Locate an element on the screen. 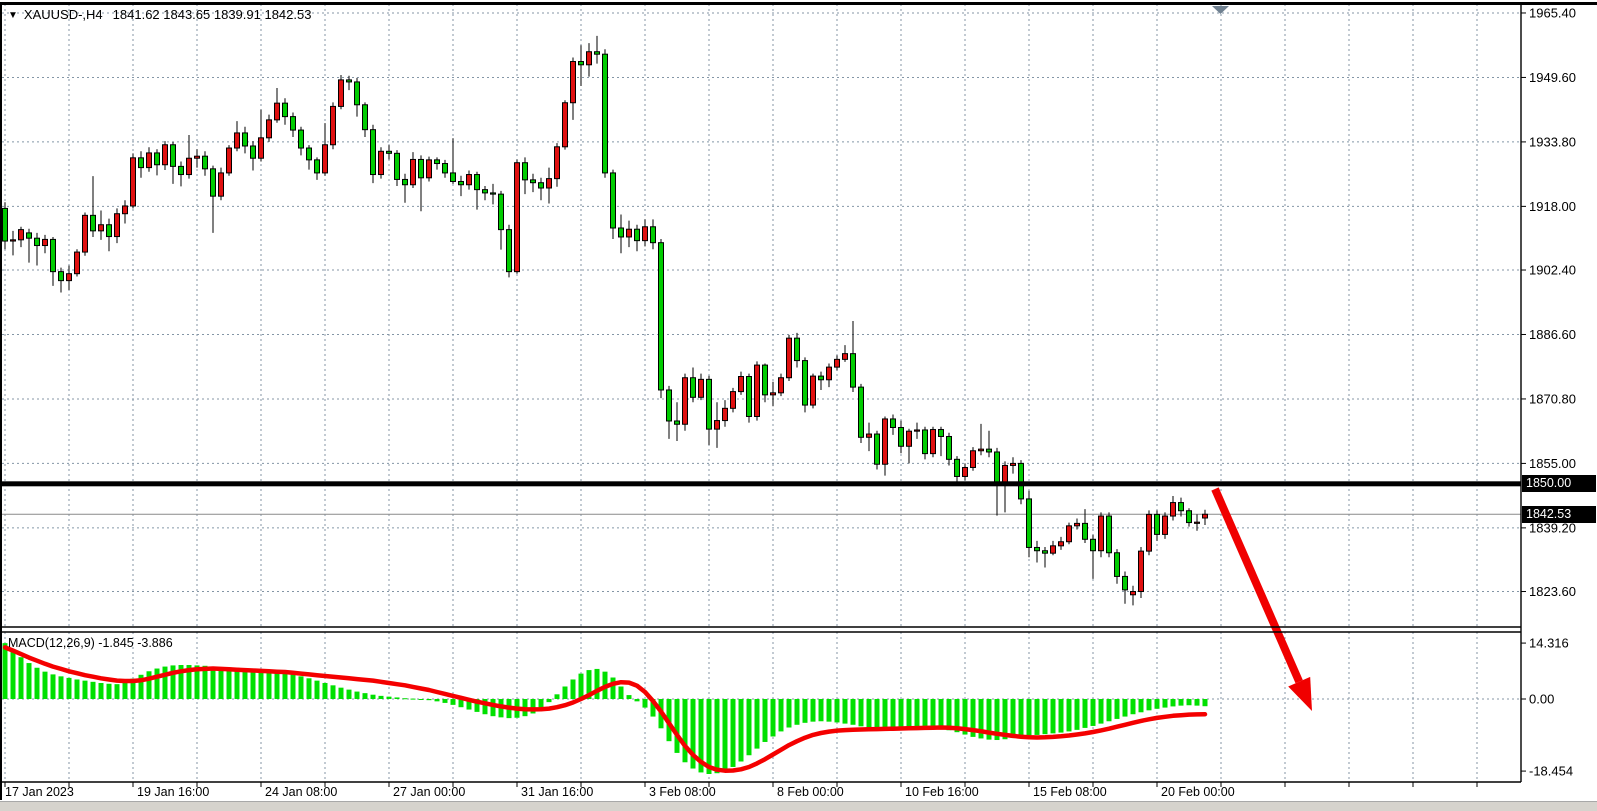 This screenshot has height=811, width=1597. price-axis-label: 1902.40 is located at coordinates (1552, 270).